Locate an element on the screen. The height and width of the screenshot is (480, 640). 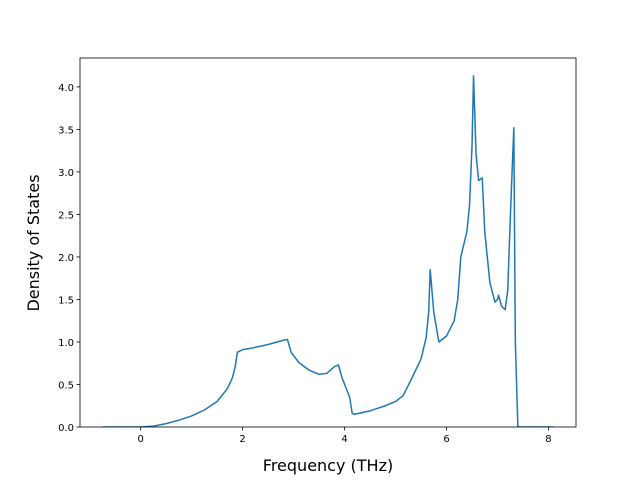
y-tick-label: 0.0 is located at coordinates (66, 428).